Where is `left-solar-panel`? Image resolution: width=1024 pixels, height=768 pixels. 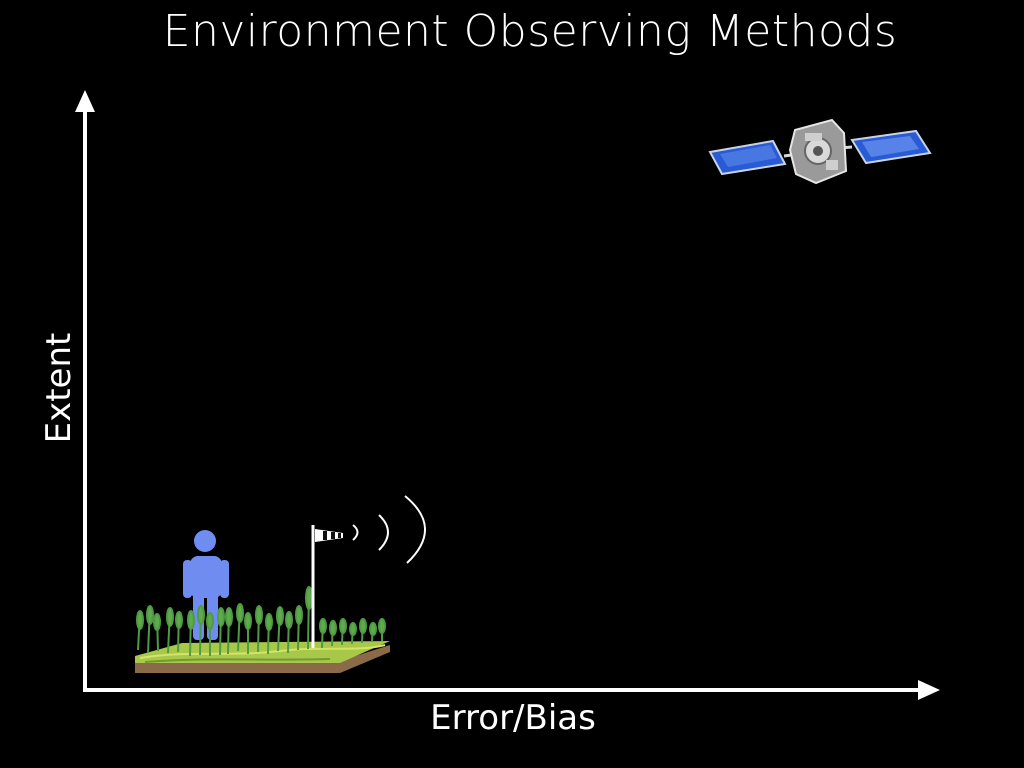 left-solar-panel is located at coordinates (747, 157).